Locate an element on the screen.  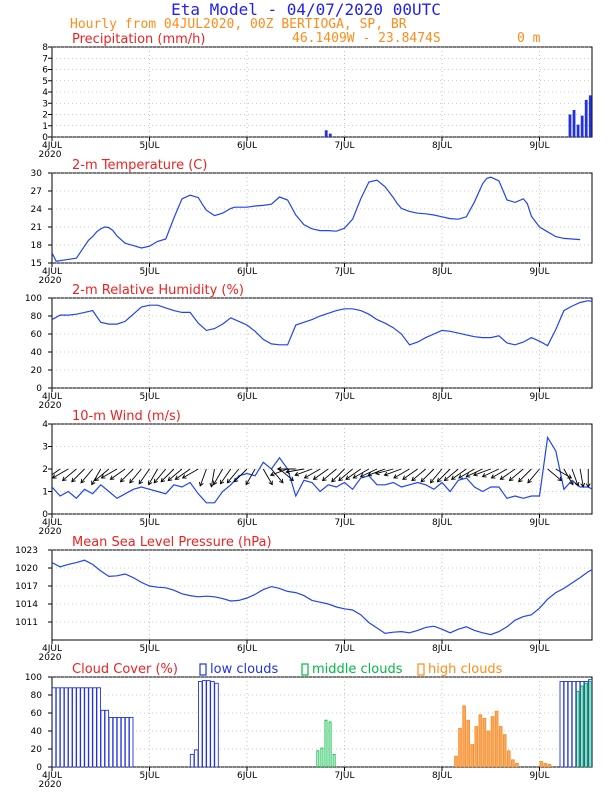
wind-plot-area is located at coordinates (320, 469).